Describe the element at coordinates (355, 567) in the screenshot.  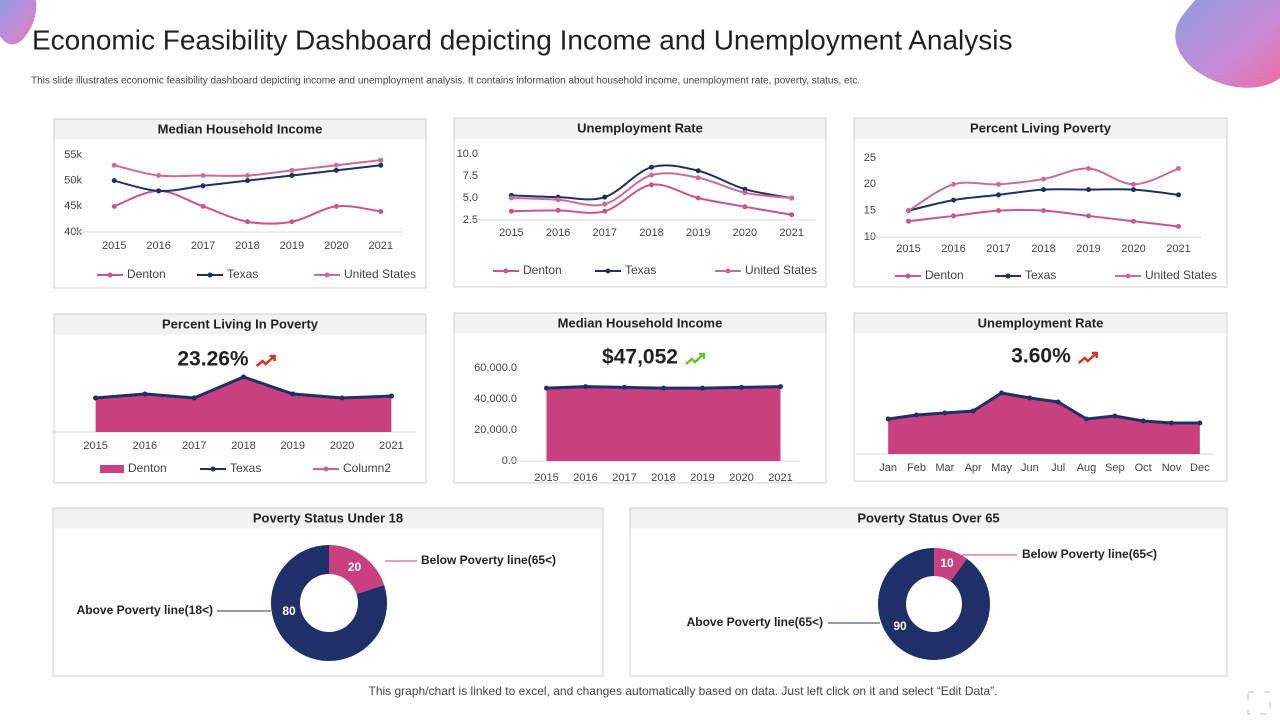
I see `data-label: 20` at that location.